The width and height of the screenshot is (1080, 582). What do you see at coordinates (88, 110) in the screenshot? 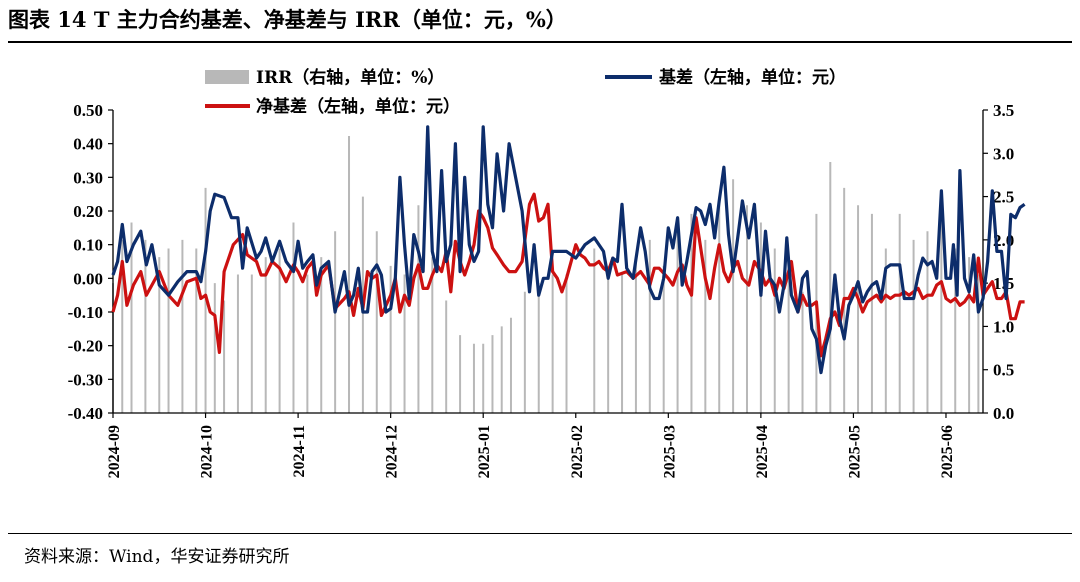
I see `left-tick-label: 0.50` at bounding box center [88, 110].